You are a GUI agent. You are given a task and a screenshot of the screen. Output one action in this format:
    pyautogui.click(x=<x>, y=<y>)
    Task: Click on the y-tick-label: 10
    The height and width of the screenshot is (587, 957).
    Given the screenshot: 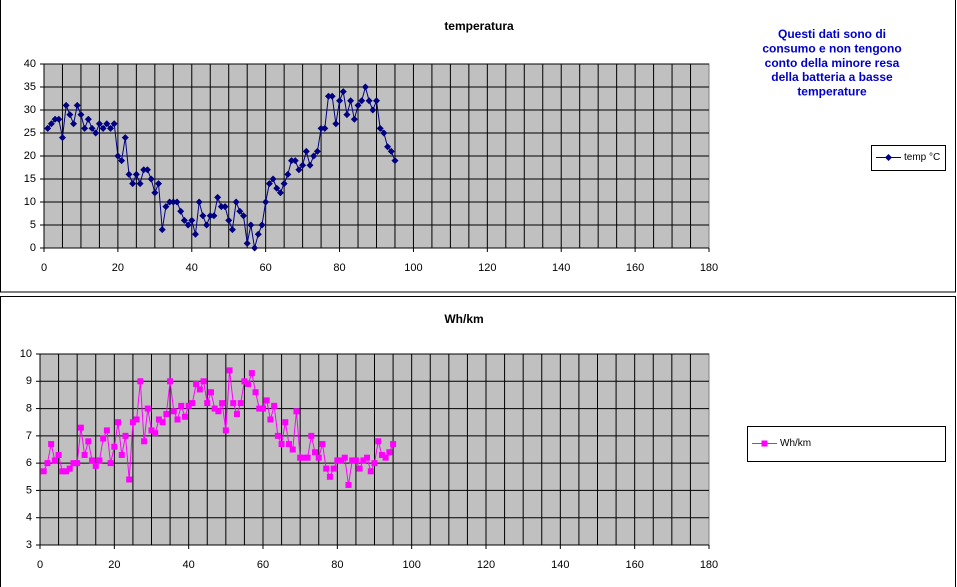 What is the action you would take?
    pyautogui.click(x=30, y=202)
    